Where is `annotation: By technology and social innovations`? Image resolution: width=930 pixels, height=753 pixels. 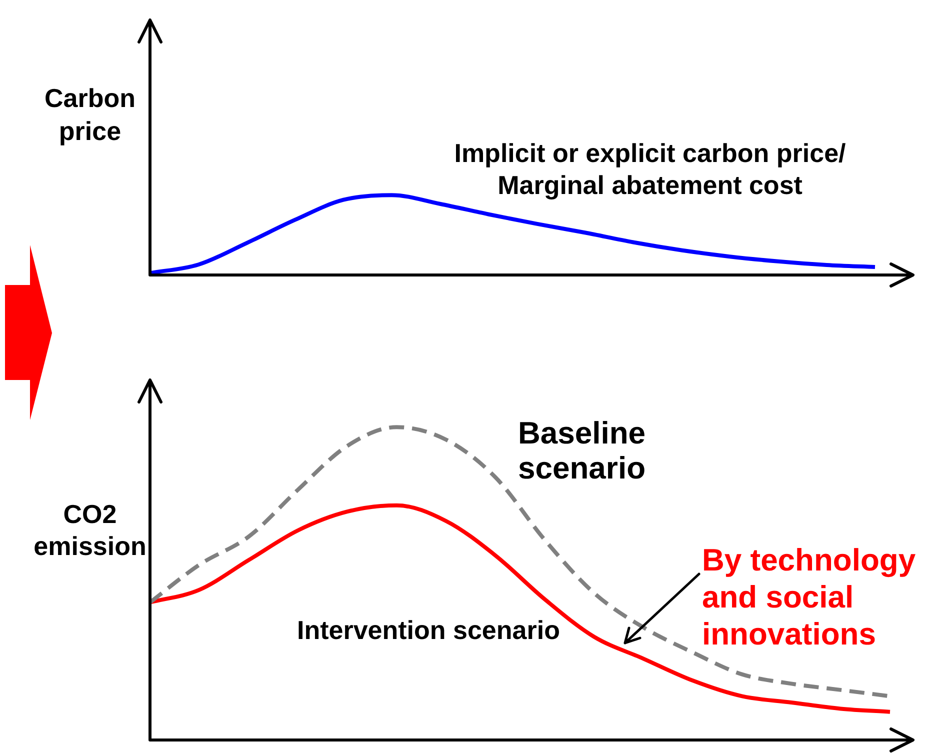
annotation: By technology and social innovations is located at coordinates (809, 597).